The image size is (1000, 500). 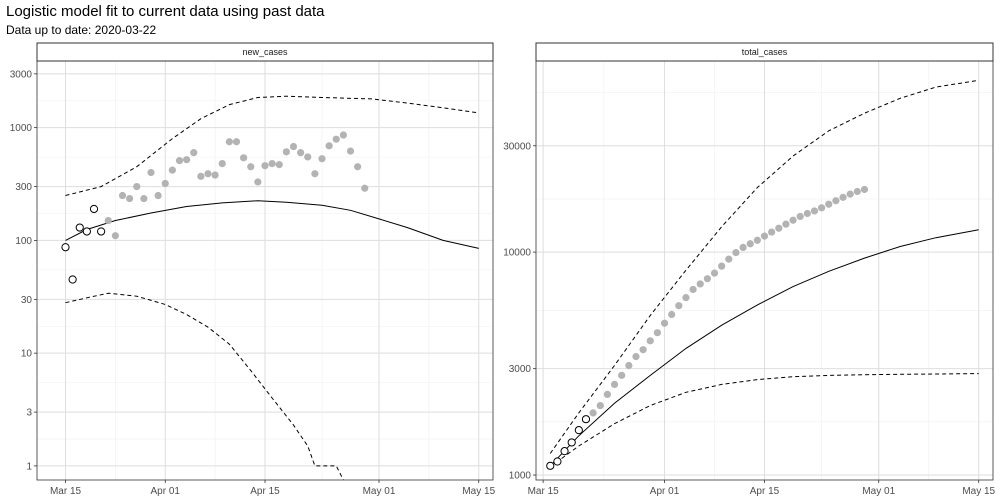 I want to click on x-tick-label: Apr 01, so click(x=665, y=491).